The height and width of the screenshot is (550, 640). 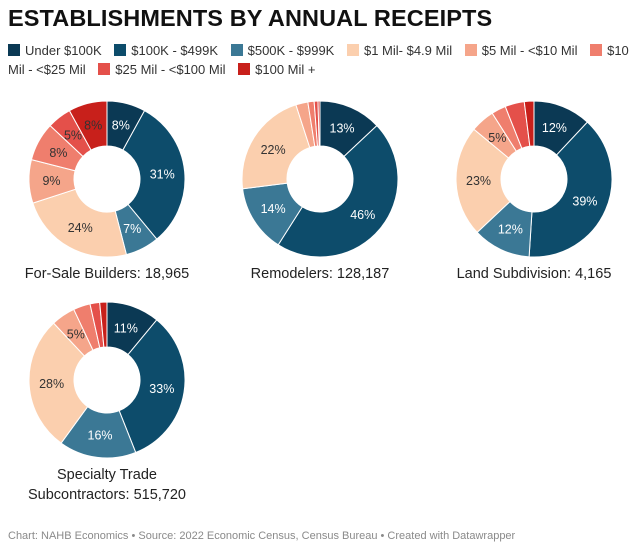 I want to click on legend-label: $25 Mil - <$100 Mil, so click(x=170, y=69).